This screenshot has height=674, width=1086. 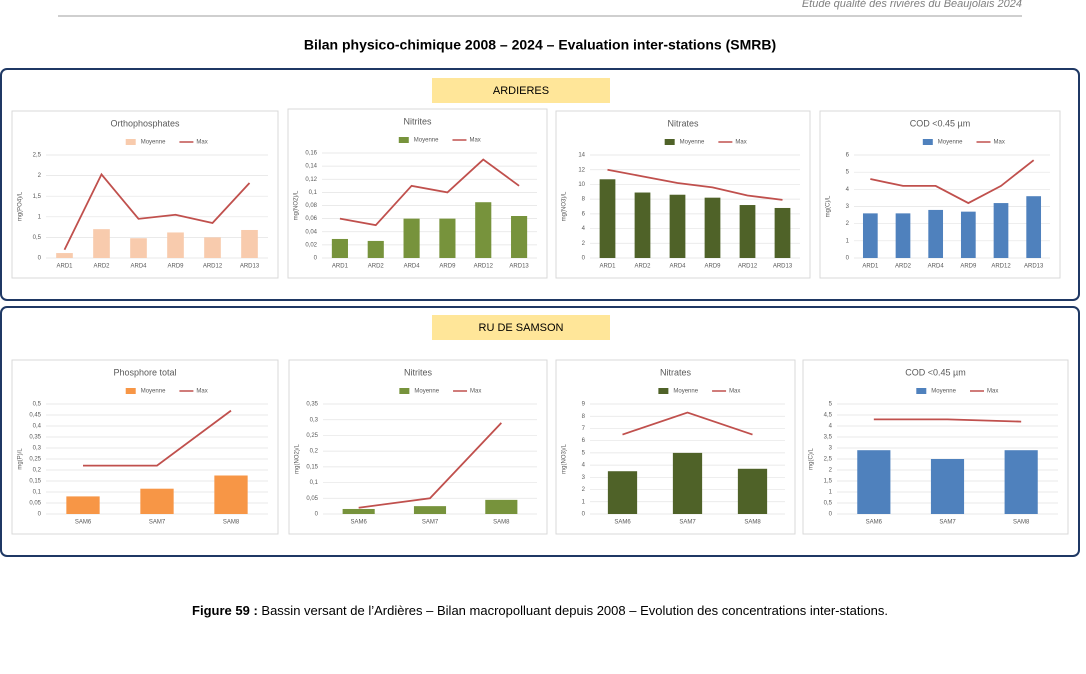 What do you see at coordinates (297, 205) in the screenshot?
I see `y-axis-label: mg(NO2)/L` at bounding box center [297, 205].